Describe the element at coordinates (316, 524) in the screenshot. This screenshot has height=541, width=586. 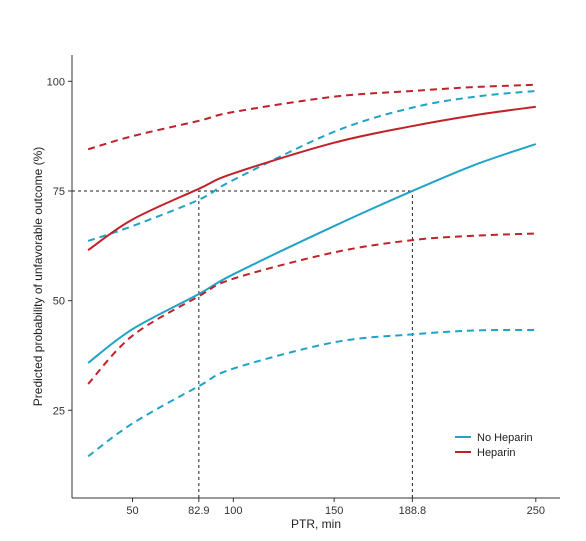
I see `x-axis-title: PTR, min` at that location.